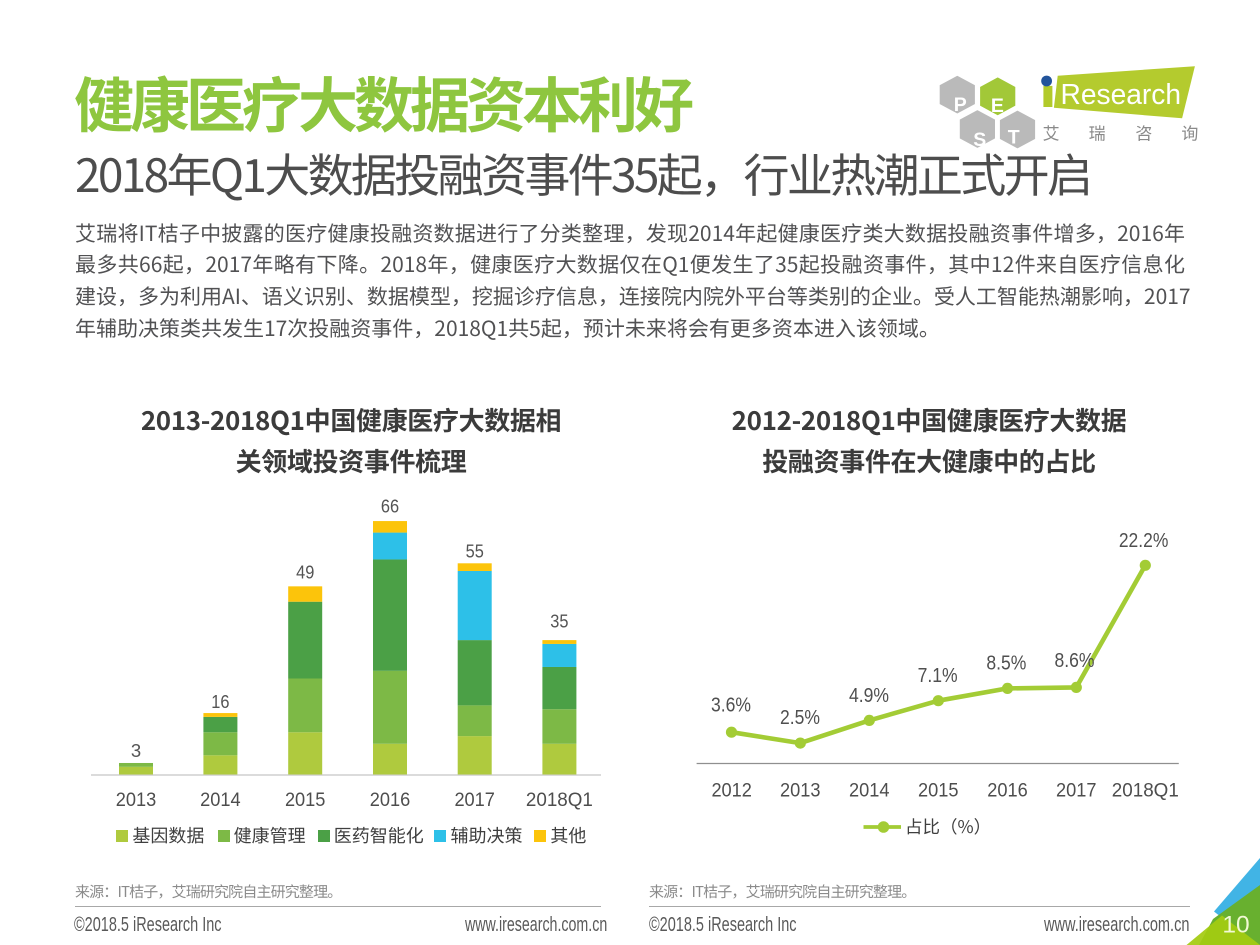 The height and width of the screenshot is (945, 1260). I want to click on svg-text: 16, so click(220, 701).